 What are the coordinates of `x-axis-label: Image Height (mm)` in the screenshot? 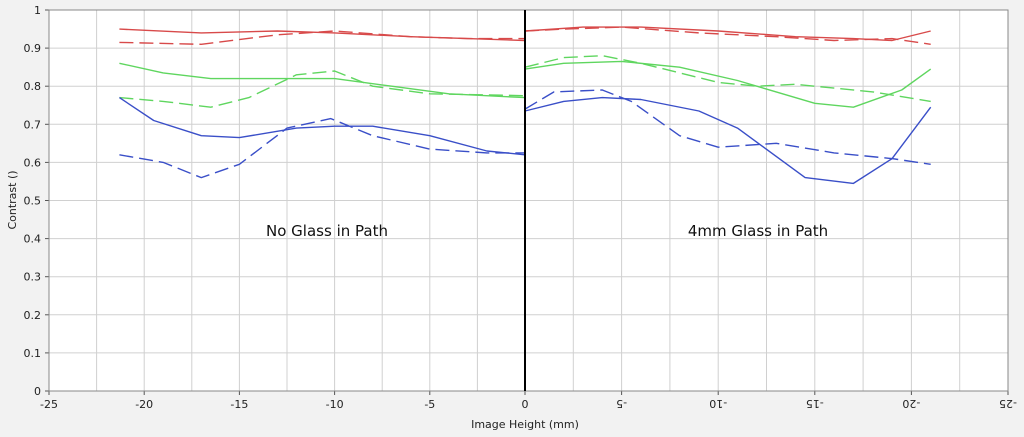 It's located at (525, 424).